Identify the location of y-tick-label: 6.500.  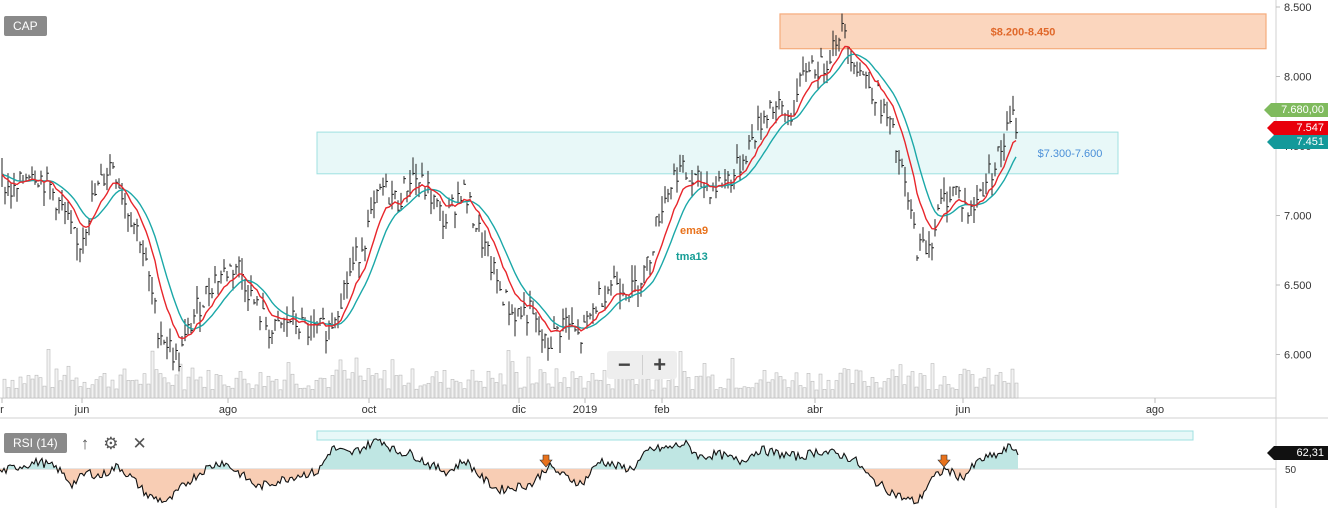
(1298, 286).